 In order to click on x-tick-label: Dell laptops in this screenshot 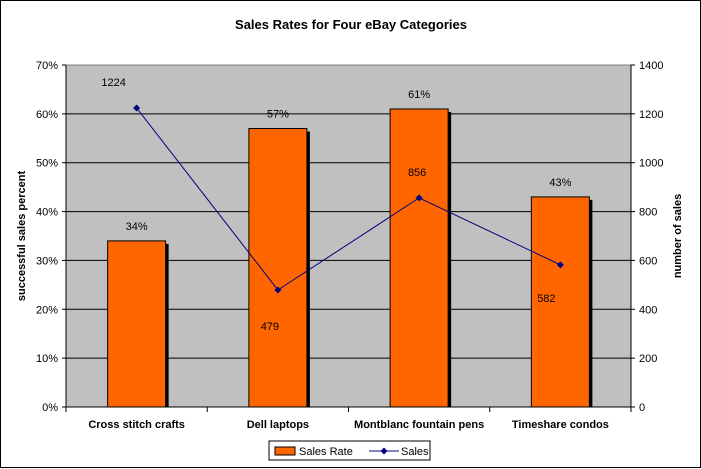, I will do `click(278, 425)`.